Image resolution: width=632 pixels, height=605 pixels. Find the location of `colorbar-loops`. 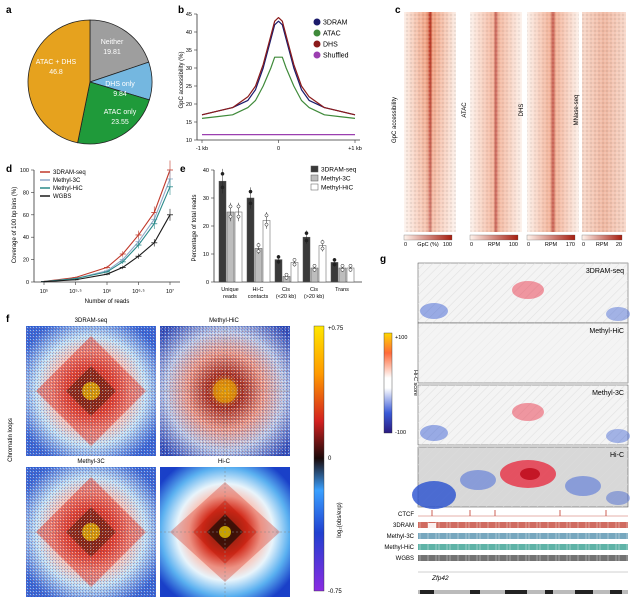

colorbar-loops is located at coordinates (319, 458).